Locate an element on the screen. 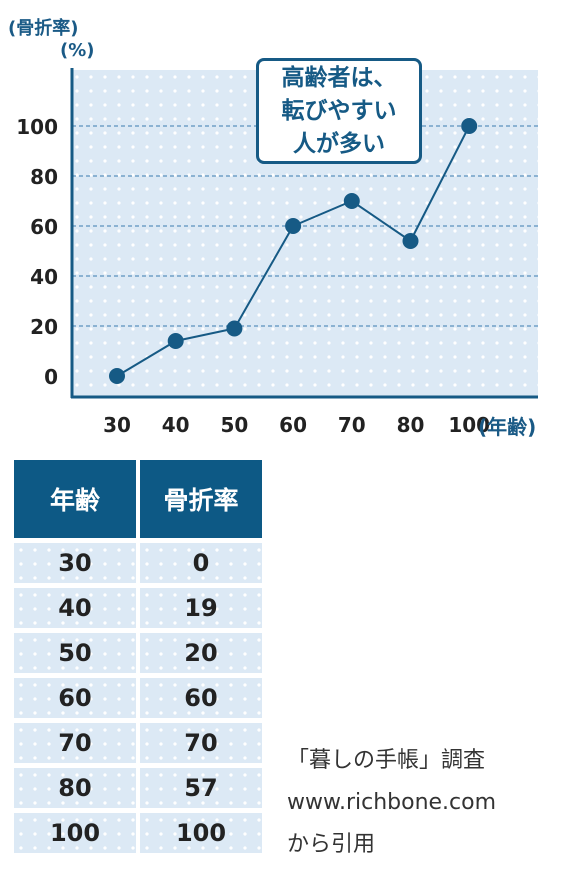 Image resolution: width=569 pixels, height=876 pixels. source-line-3: から引用 is located at coordinates (331, 844).